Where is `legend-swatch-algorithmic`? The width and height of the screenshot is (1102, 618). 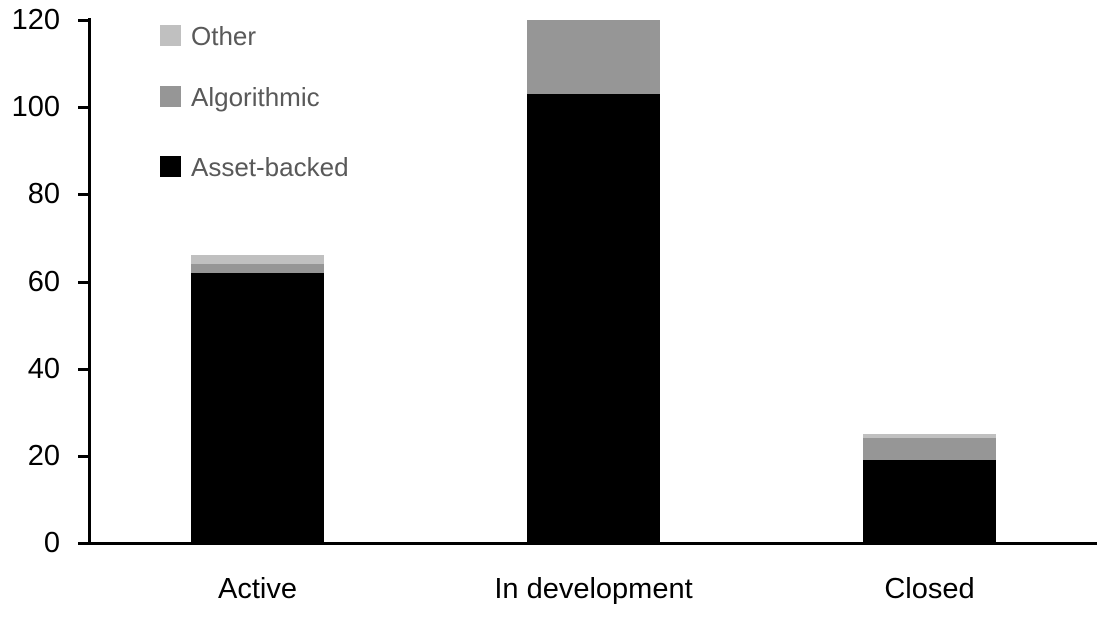
legend-swatch-algorithmic is located at coordinates (170, 96).